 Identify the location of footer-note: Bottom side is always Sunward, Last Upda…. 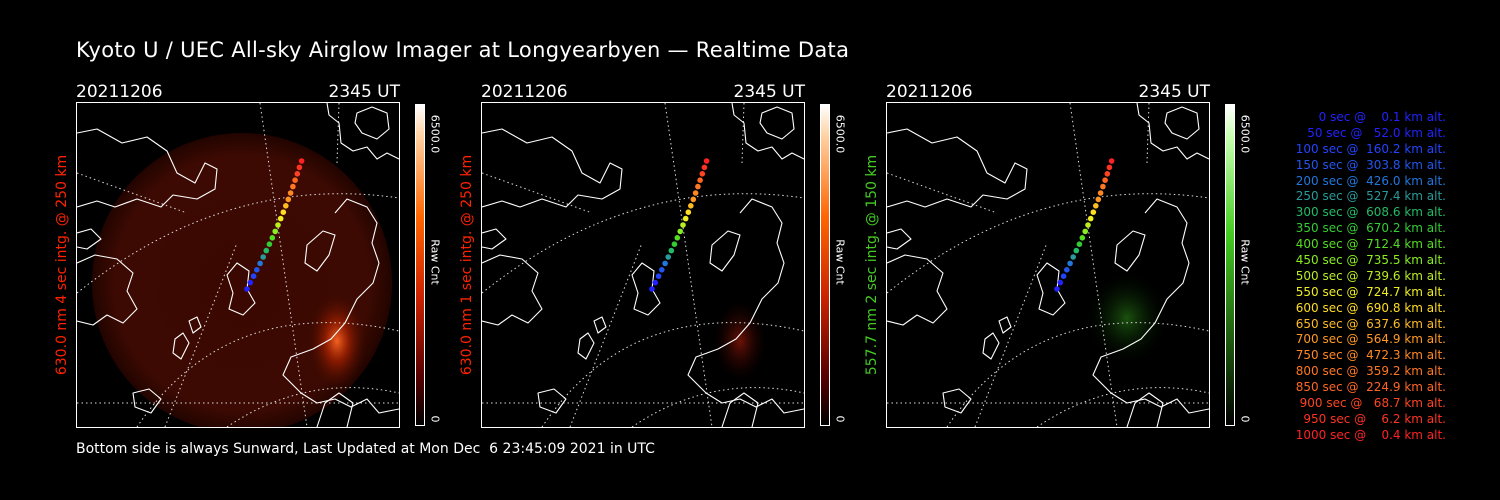
(365, 449).